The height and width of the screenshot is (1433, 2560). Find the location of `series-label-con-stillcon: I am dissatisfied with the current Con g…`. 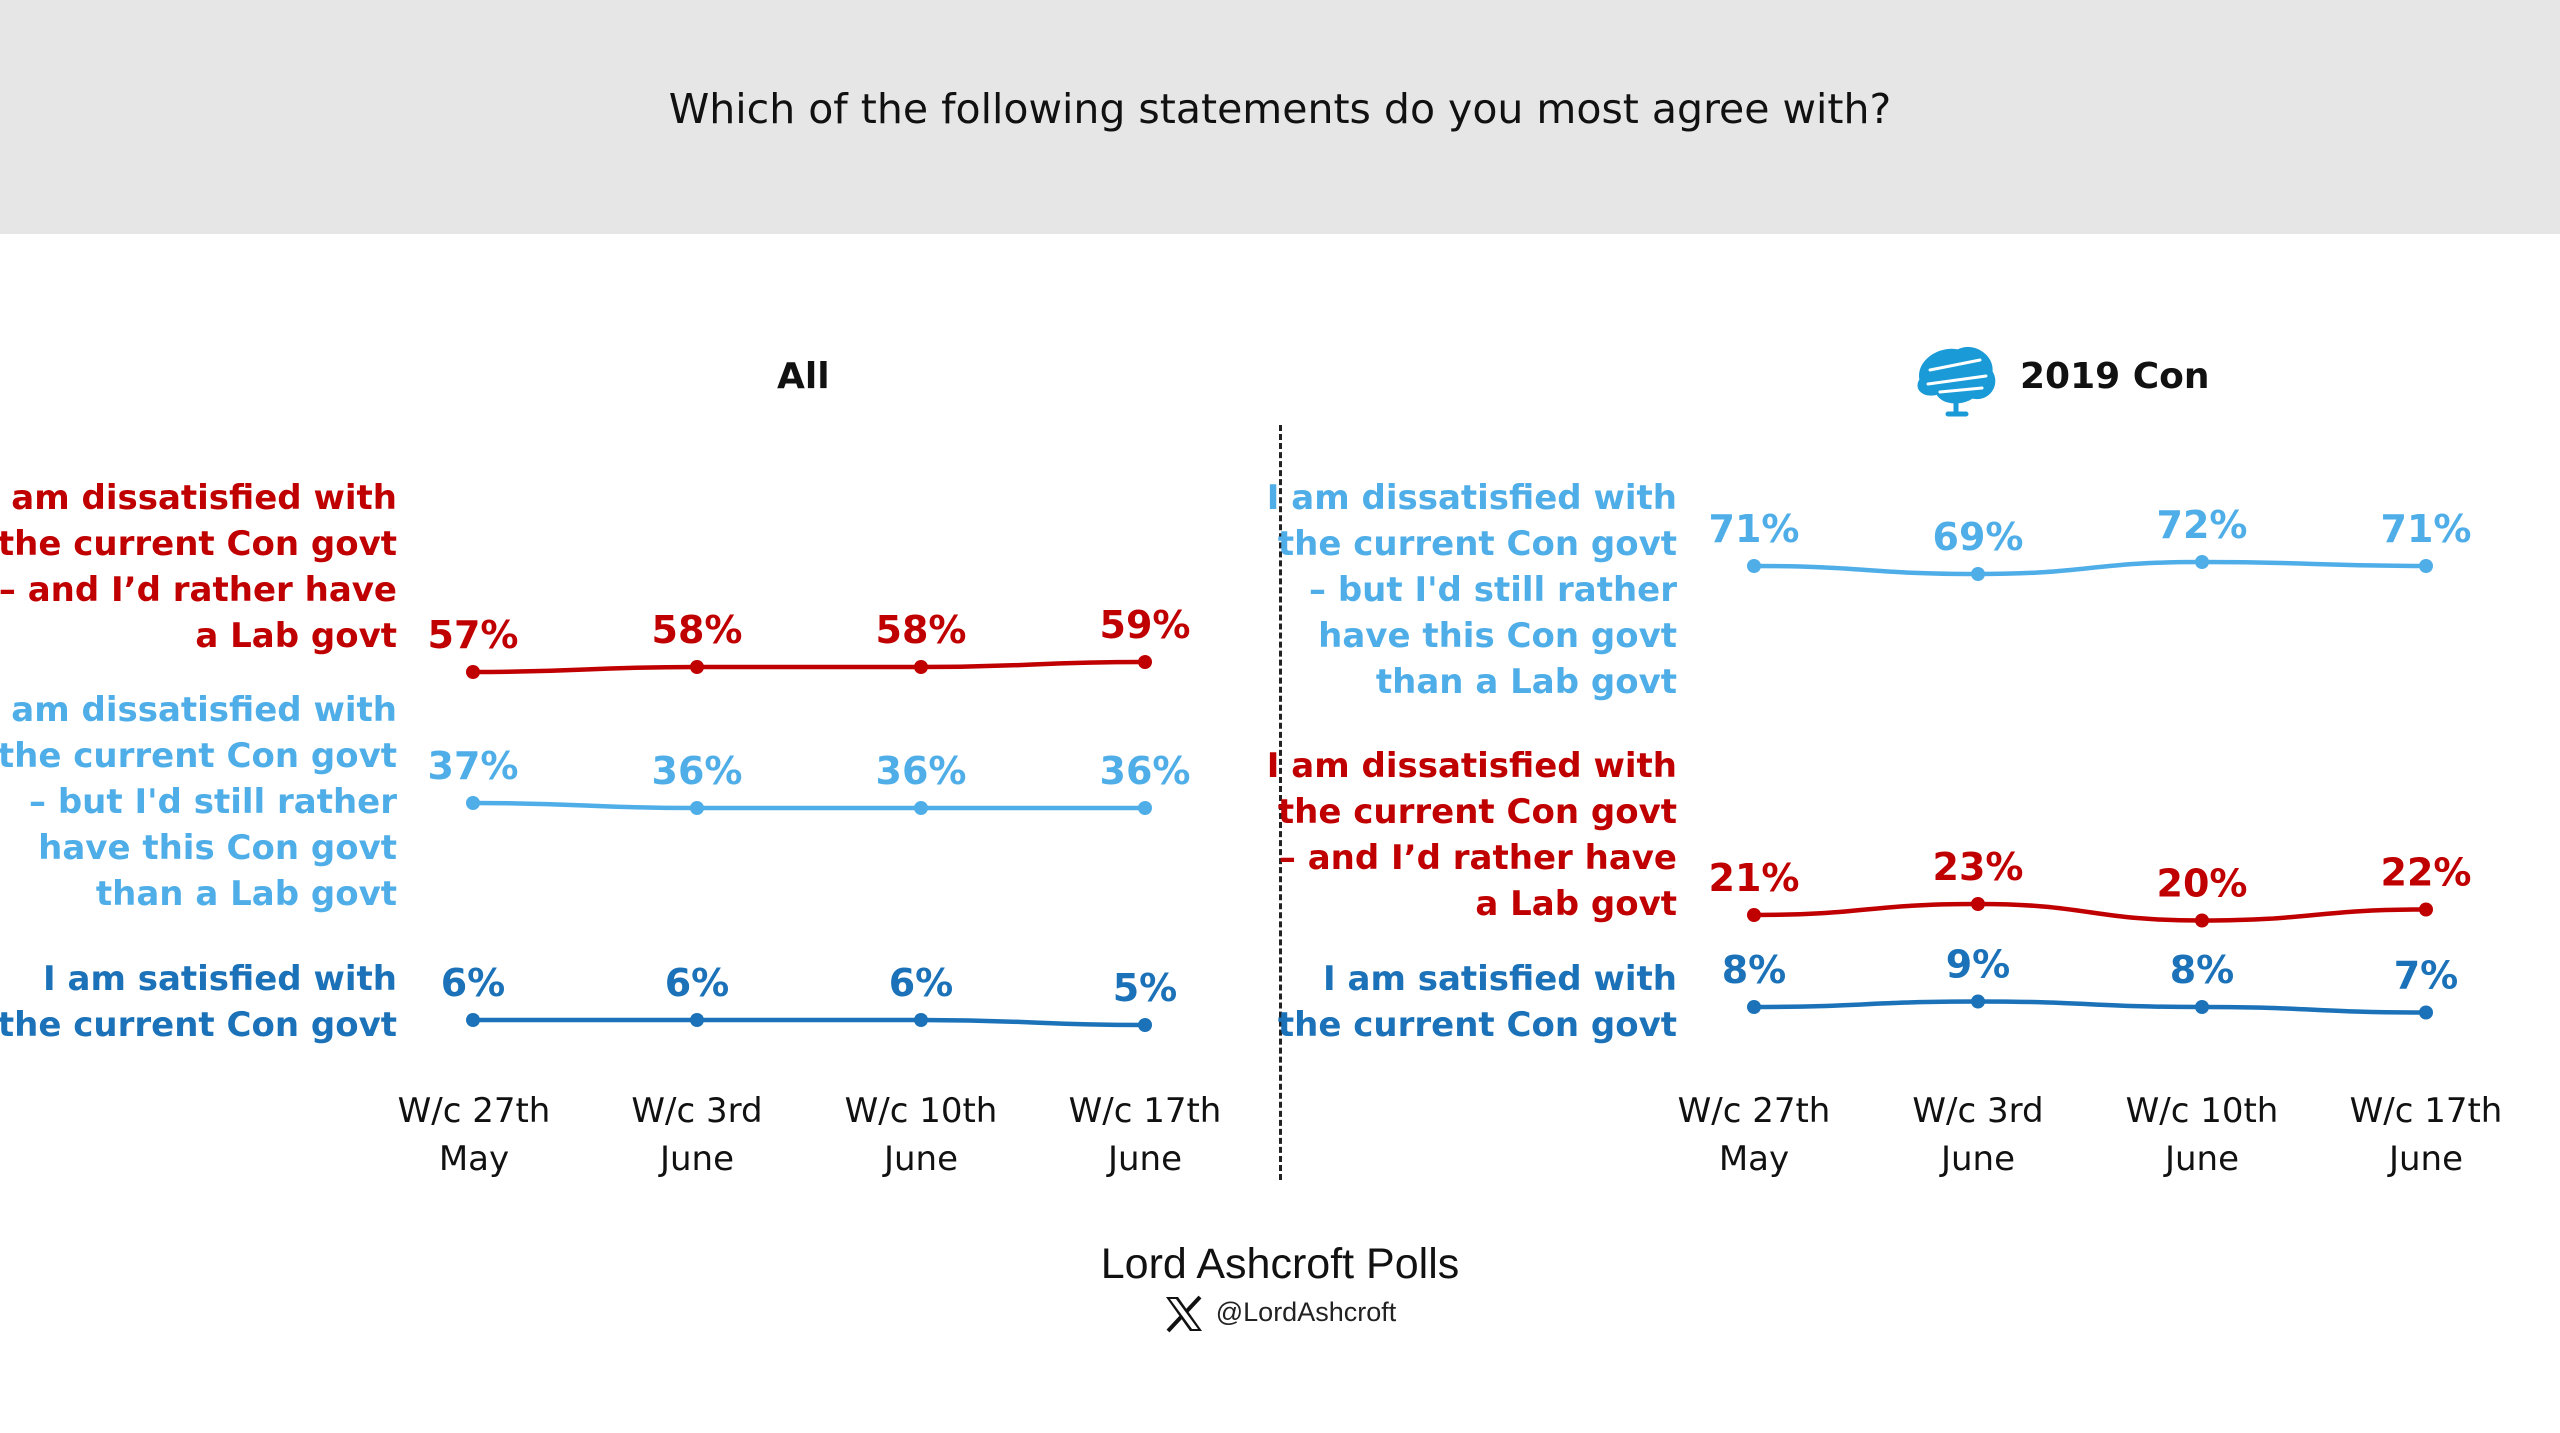

series-label-con-stillcon: I am dissatisfied with the current Con g… is located at coordinates (1471, 590).